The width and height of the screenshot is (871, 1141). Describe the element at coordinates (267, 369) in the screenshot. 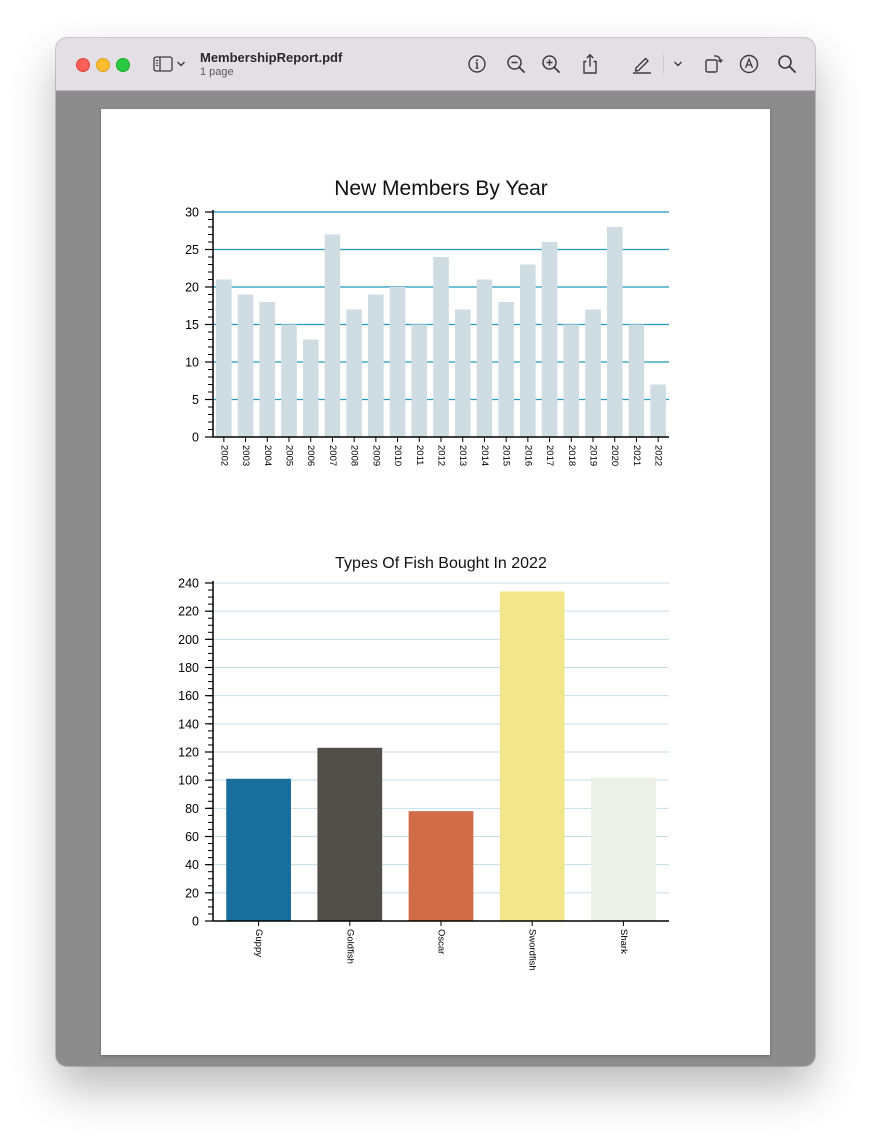

I see `bar-2004` at that location.